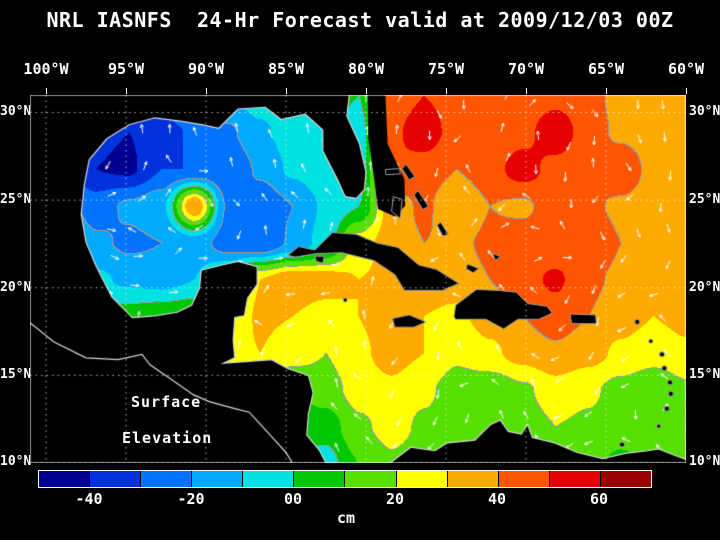 The height and width of the screenshot is (540, 720). I want to click on lon-axis-label: 60°W, so click(686, 69).